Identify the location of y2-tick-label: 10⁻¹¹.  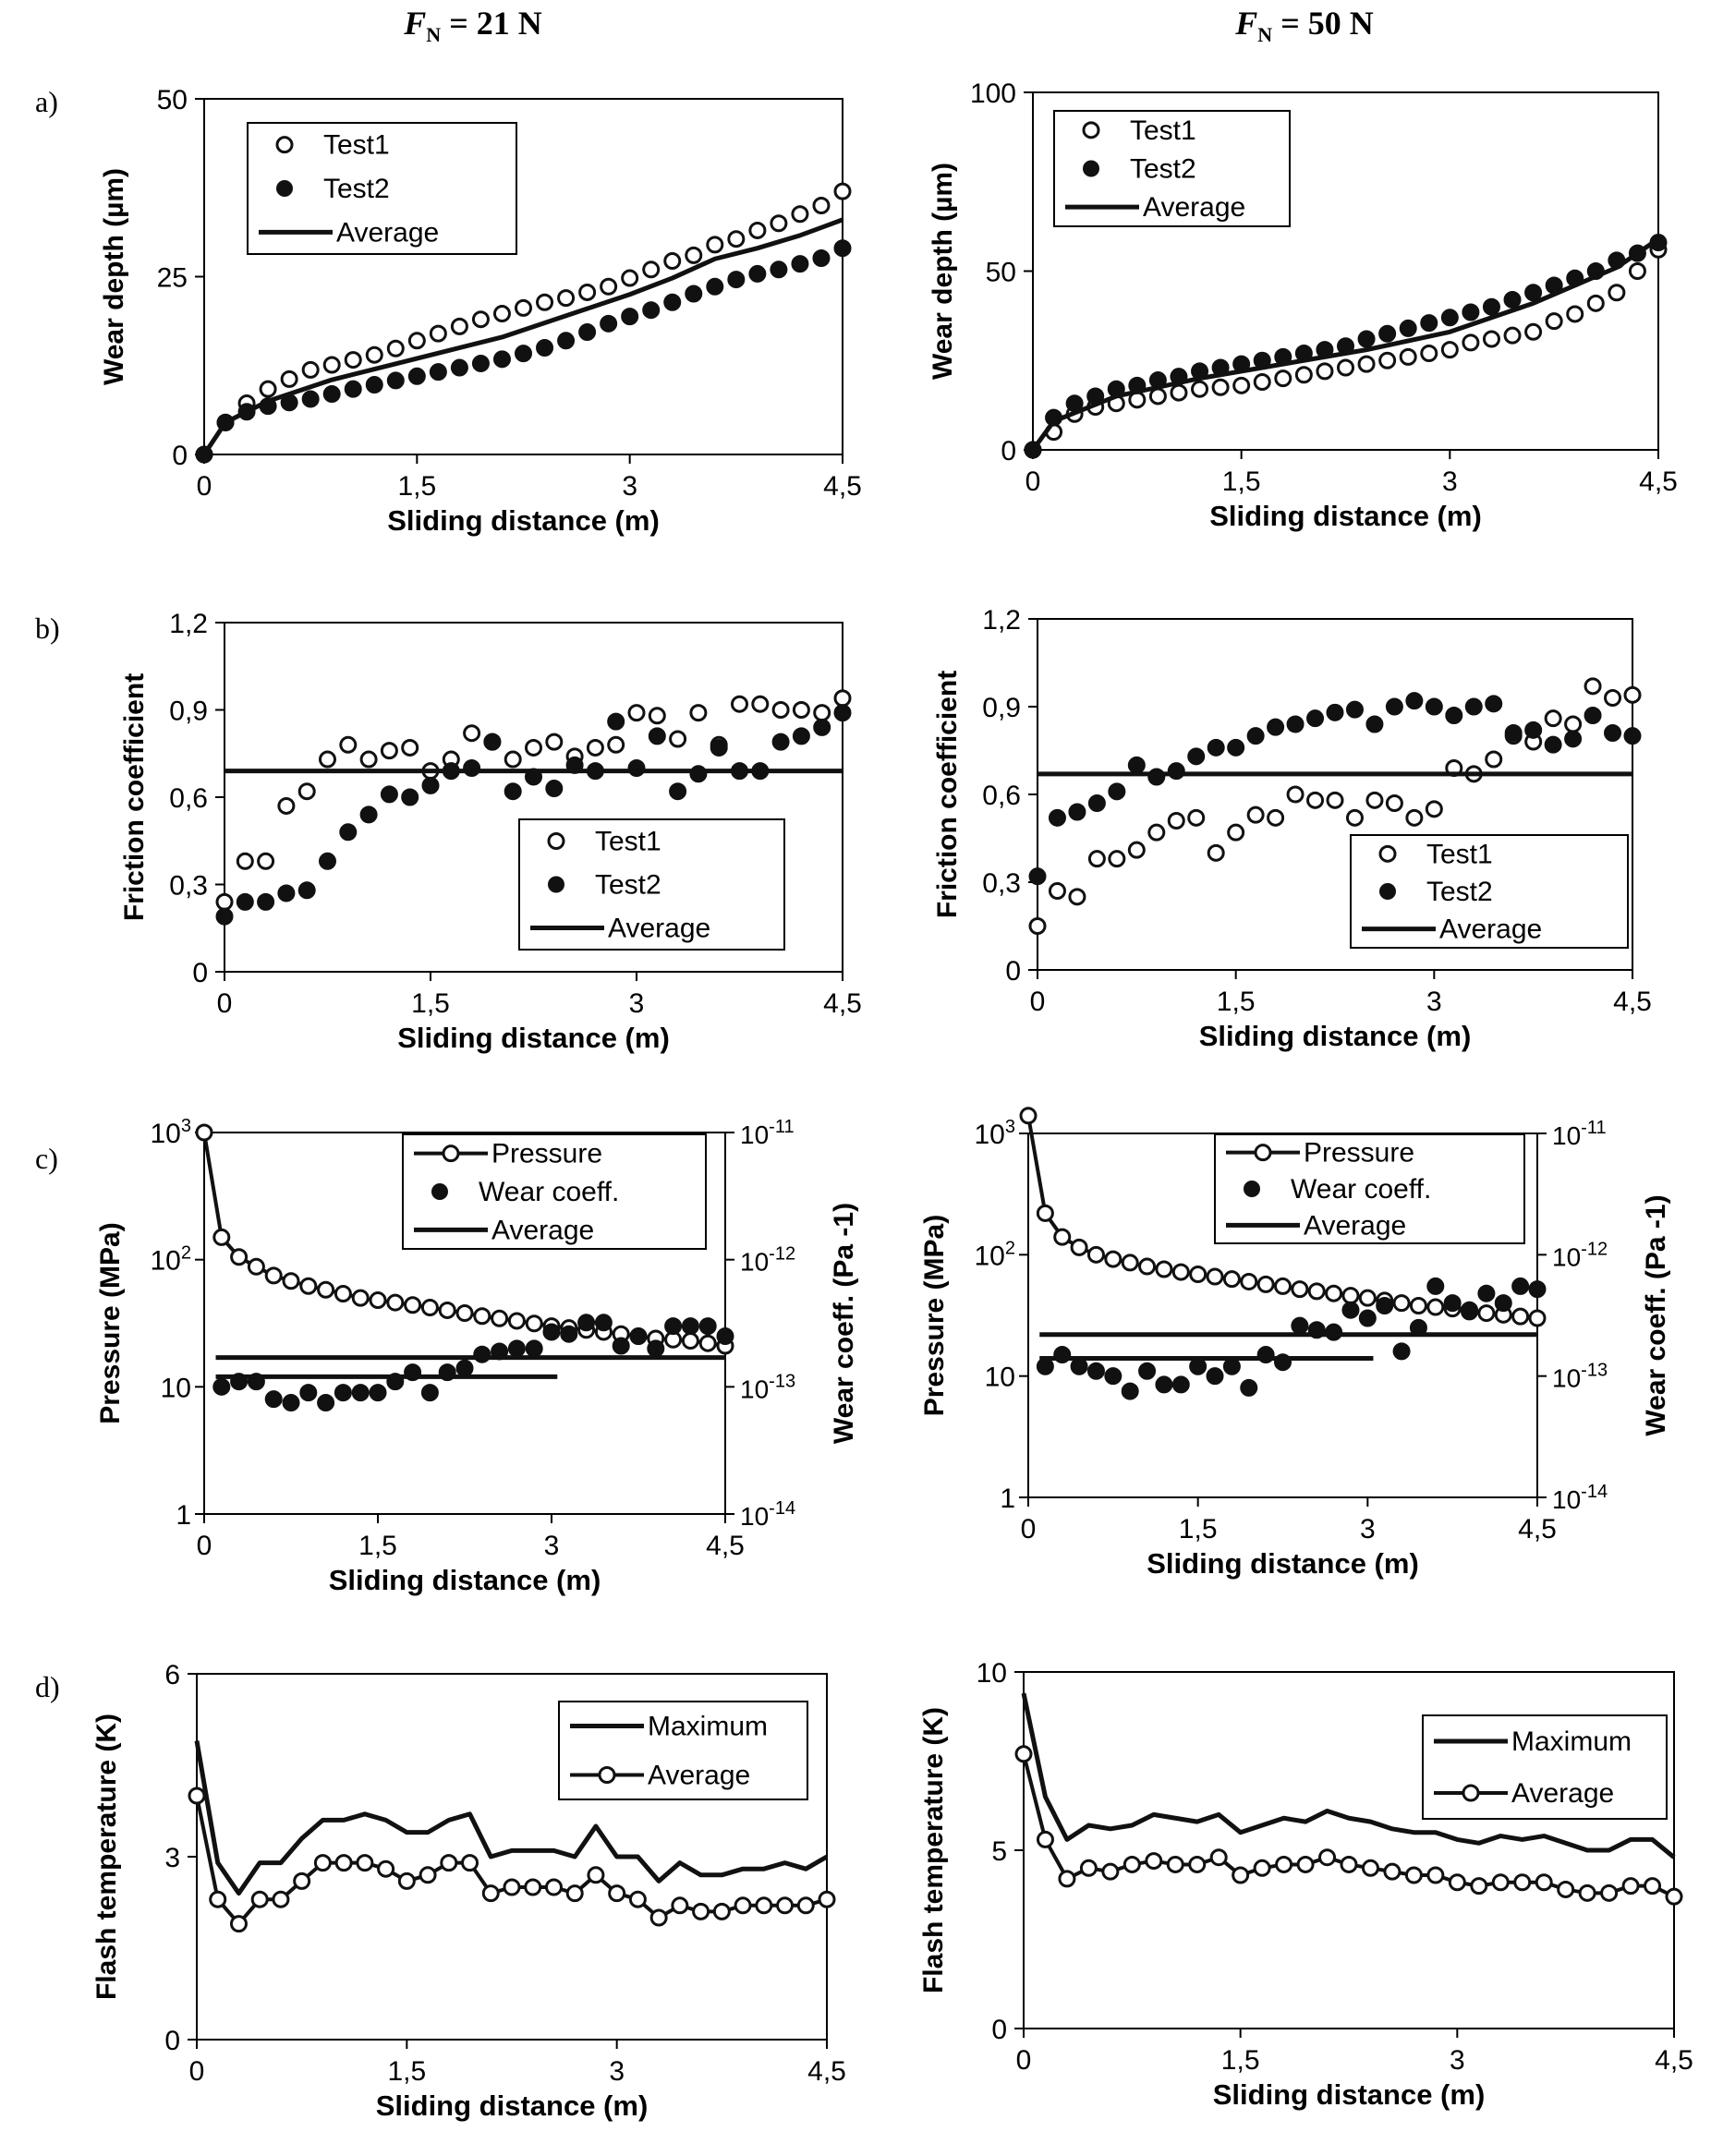
(1579, 1134).